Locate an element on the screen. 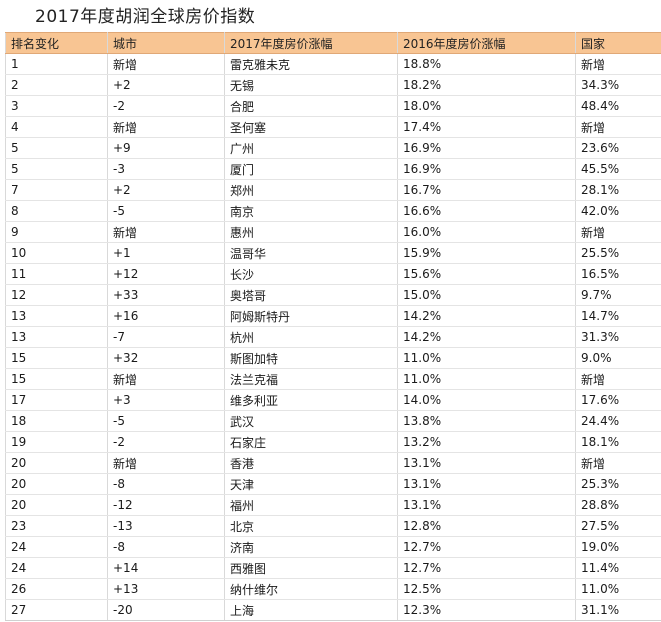 The image size is (661, 622). cell-city: -20 is located at coordinates (166, 610).